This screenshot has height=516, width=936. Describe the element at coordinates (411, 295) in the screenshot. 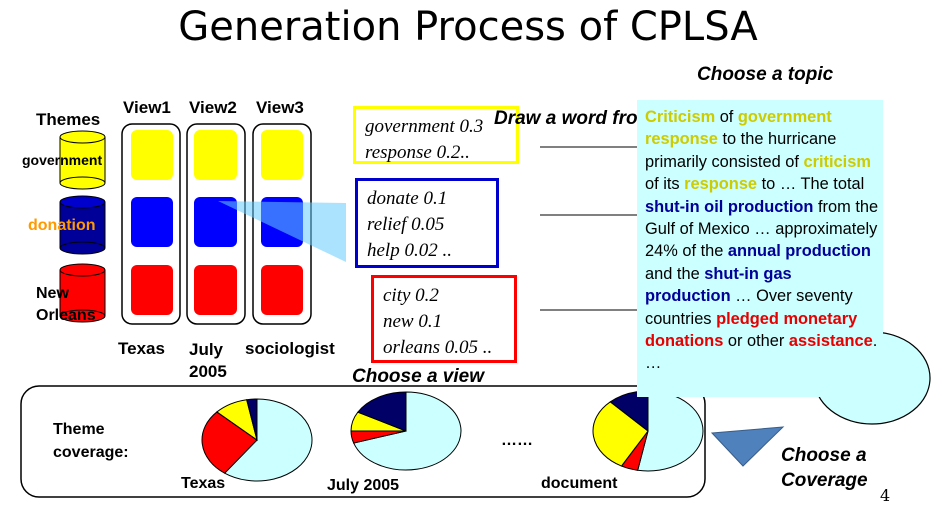

I see `word-item: city 0.2` at that location.